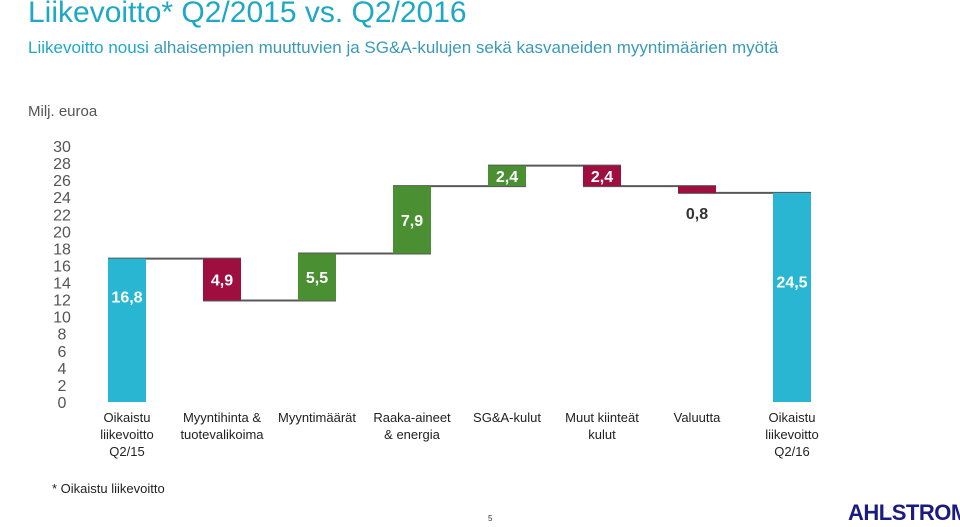 The image size is (960, 527). What do you see at coordinates (62, 386) in the screenshot?
I see `y-tick-label: 2` at bounding box center [62, 386].